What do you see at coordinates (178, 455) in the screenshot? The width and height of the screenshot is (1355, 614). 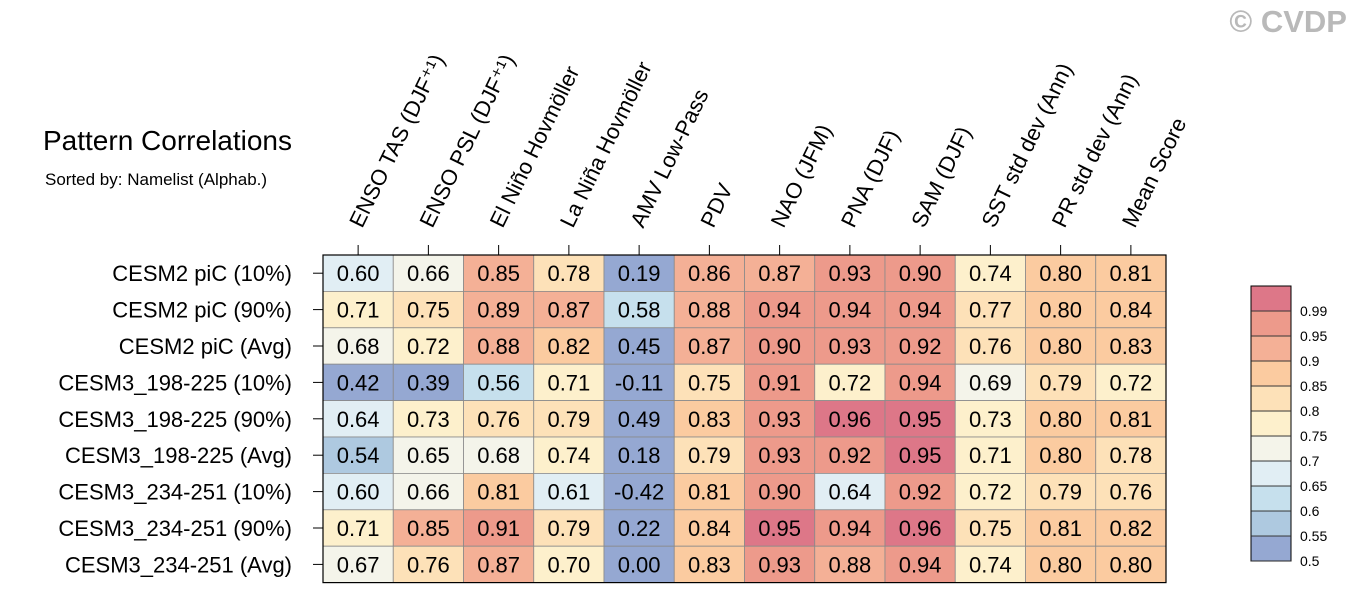 I see `row-label: CESM3_198-225 (Avg)` at bounding box center [178, 455].